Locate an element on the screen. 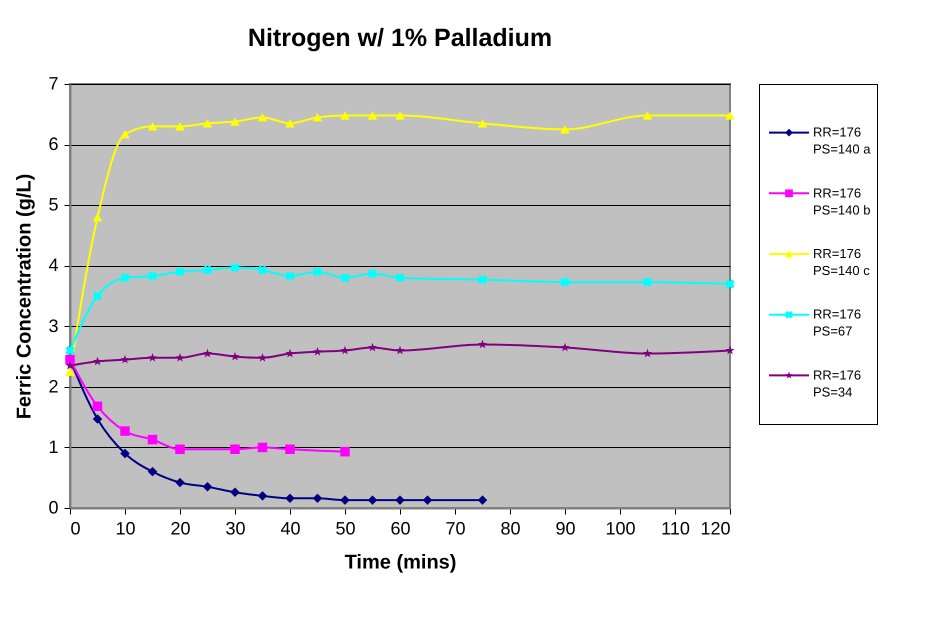 This screenshot has width=946, height=630. x-tick-label: 20 is located at coordinates (180, 528).